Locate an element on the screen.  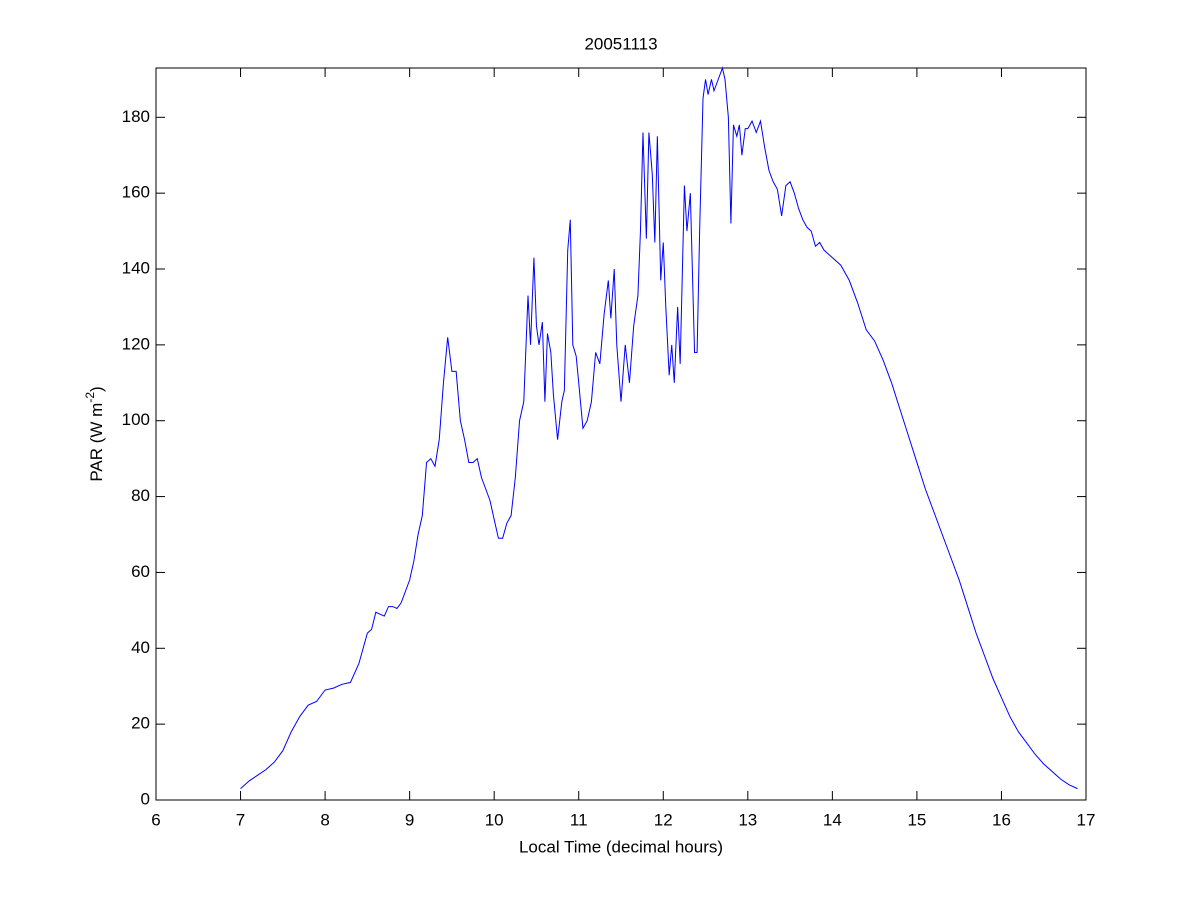
y-axis-label: PAR (W m-2) is located at coordinates (94, 433).